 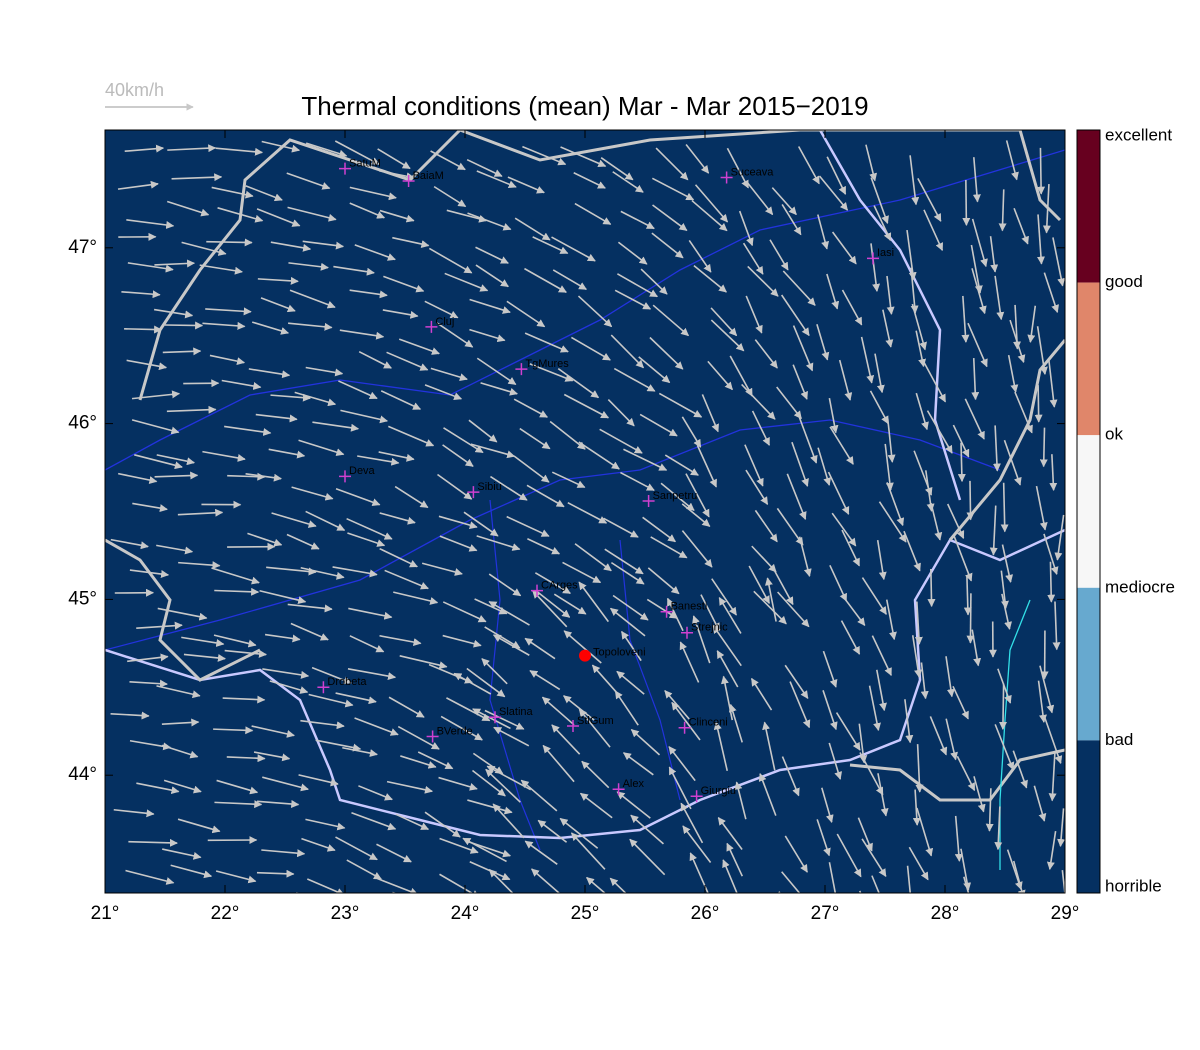 I want to click on city-marker, so click(x=521, y=369).